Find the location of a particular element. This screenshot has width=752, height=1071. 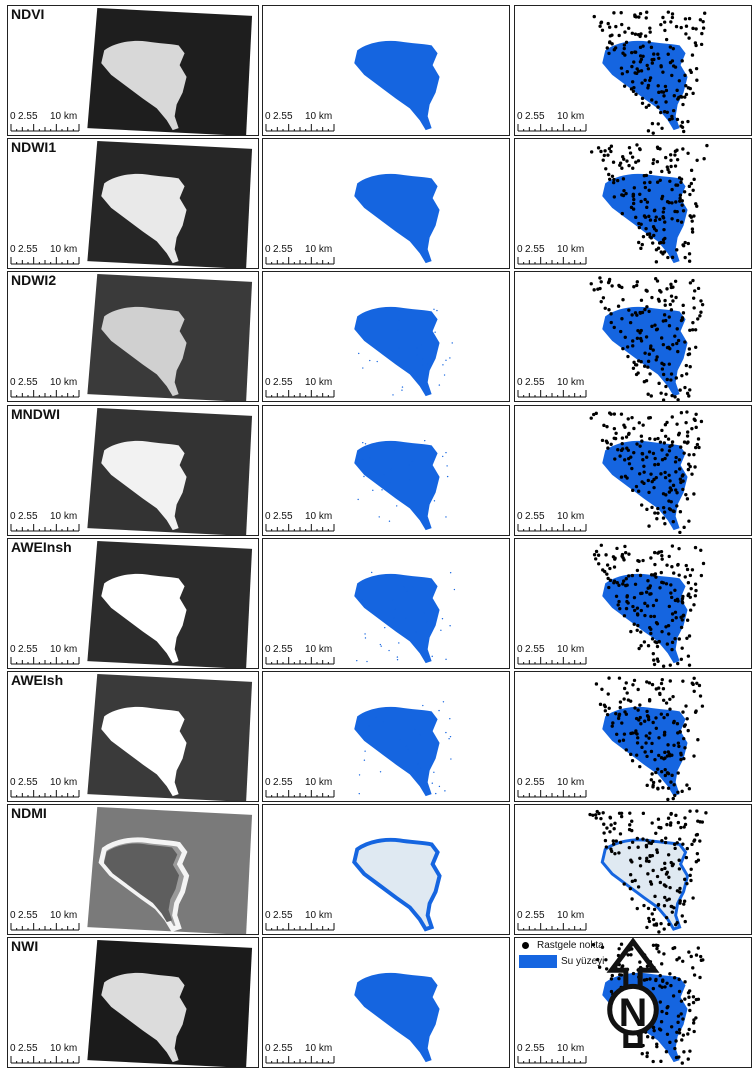

sample-points-panel: 0 2.5 5 10 km is located at coordinates (633, 736).